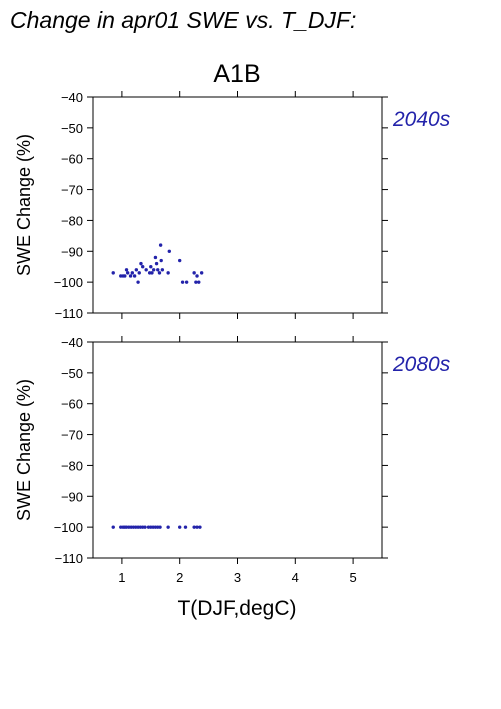 This screenshot has width=501, height=709. I want to click on period-label: 2040s, so click(421, 119).